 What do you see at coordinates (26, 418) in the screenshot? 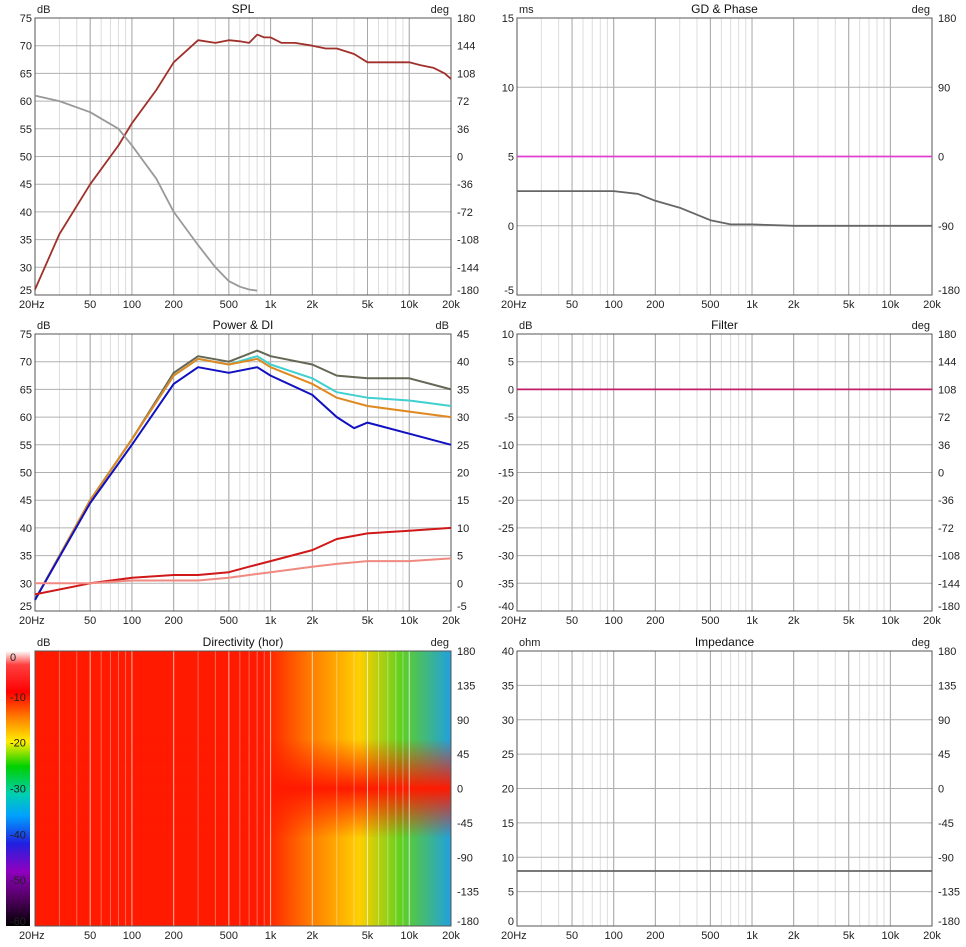
I see `y-tick-label: 60` at bounding box center [26, 418].